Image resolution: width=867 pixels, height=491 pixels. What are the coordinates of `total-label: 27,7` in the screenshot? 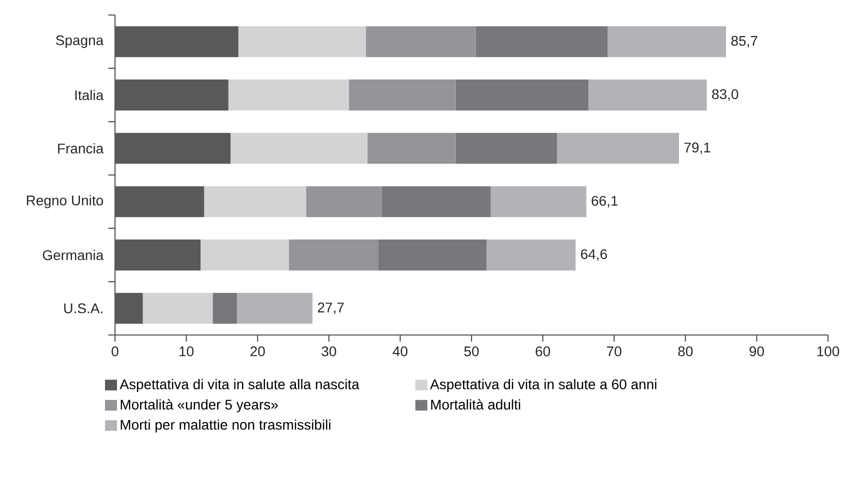 It's located at (331, 308).